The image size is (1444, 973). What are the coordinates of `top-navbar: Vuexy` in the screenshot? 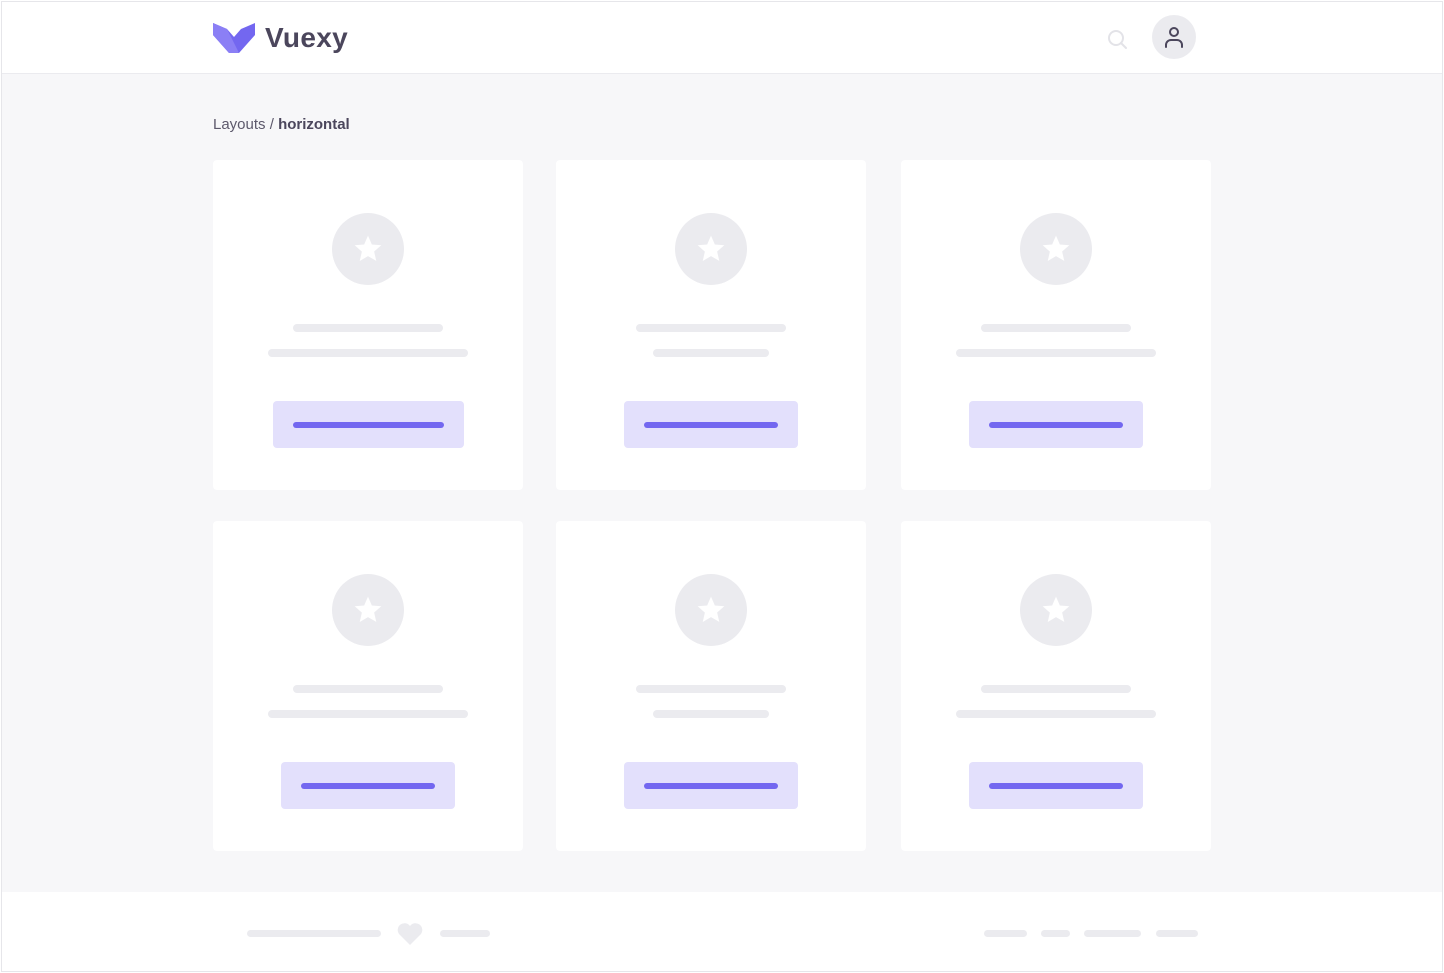 It's located at (722, 38).